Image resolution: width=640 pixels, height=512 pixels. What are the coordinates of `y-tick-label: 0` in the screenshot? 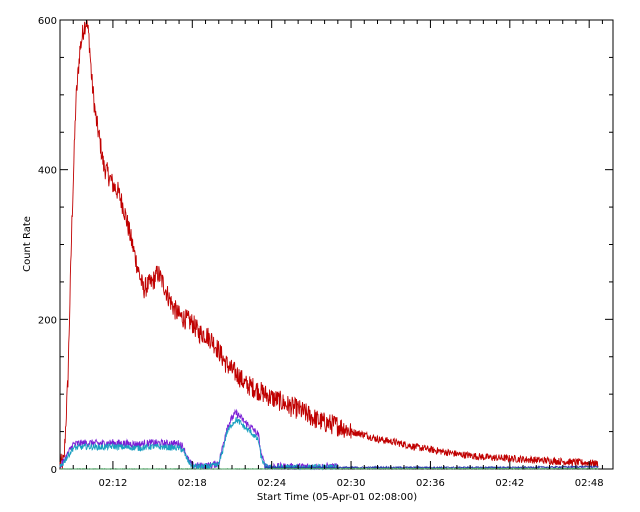 It's located at (54, 470).